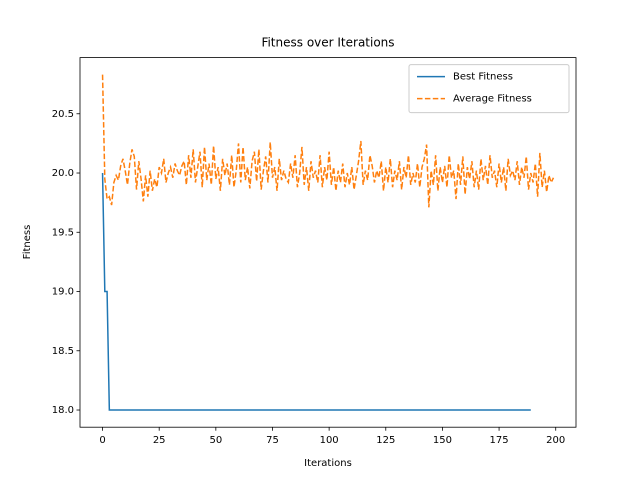 This screenshot has height=480, width=640. What do you see at coordinates (27, 242) in the screenshot?
I see `y-axis-label: Fitness` at bounding box center [27, 242].